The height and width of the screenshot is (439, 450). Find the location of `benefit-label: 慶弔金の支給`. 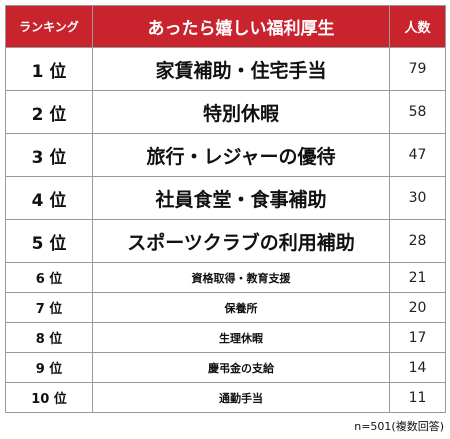

benefit-label: 慶弔金の支給 is located at coordinates (241, 367).